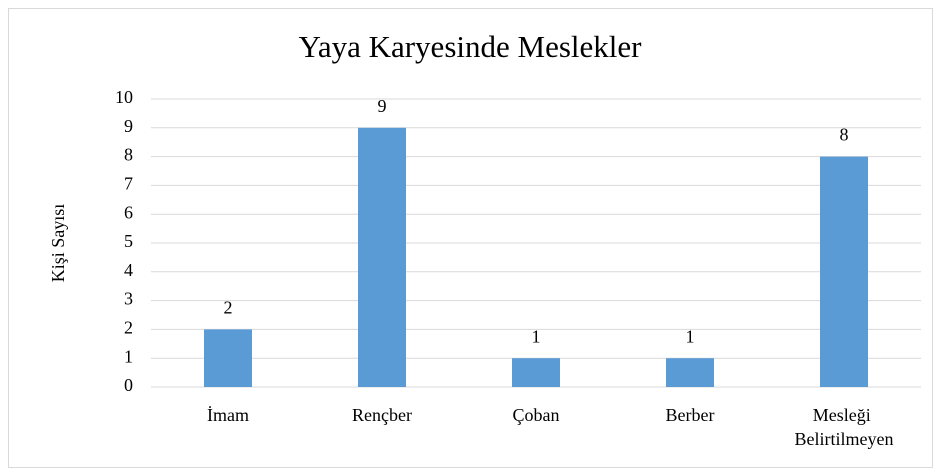 This screenshot has width=941, height=476. I want to click on data-label: 8, so click(844, 135).